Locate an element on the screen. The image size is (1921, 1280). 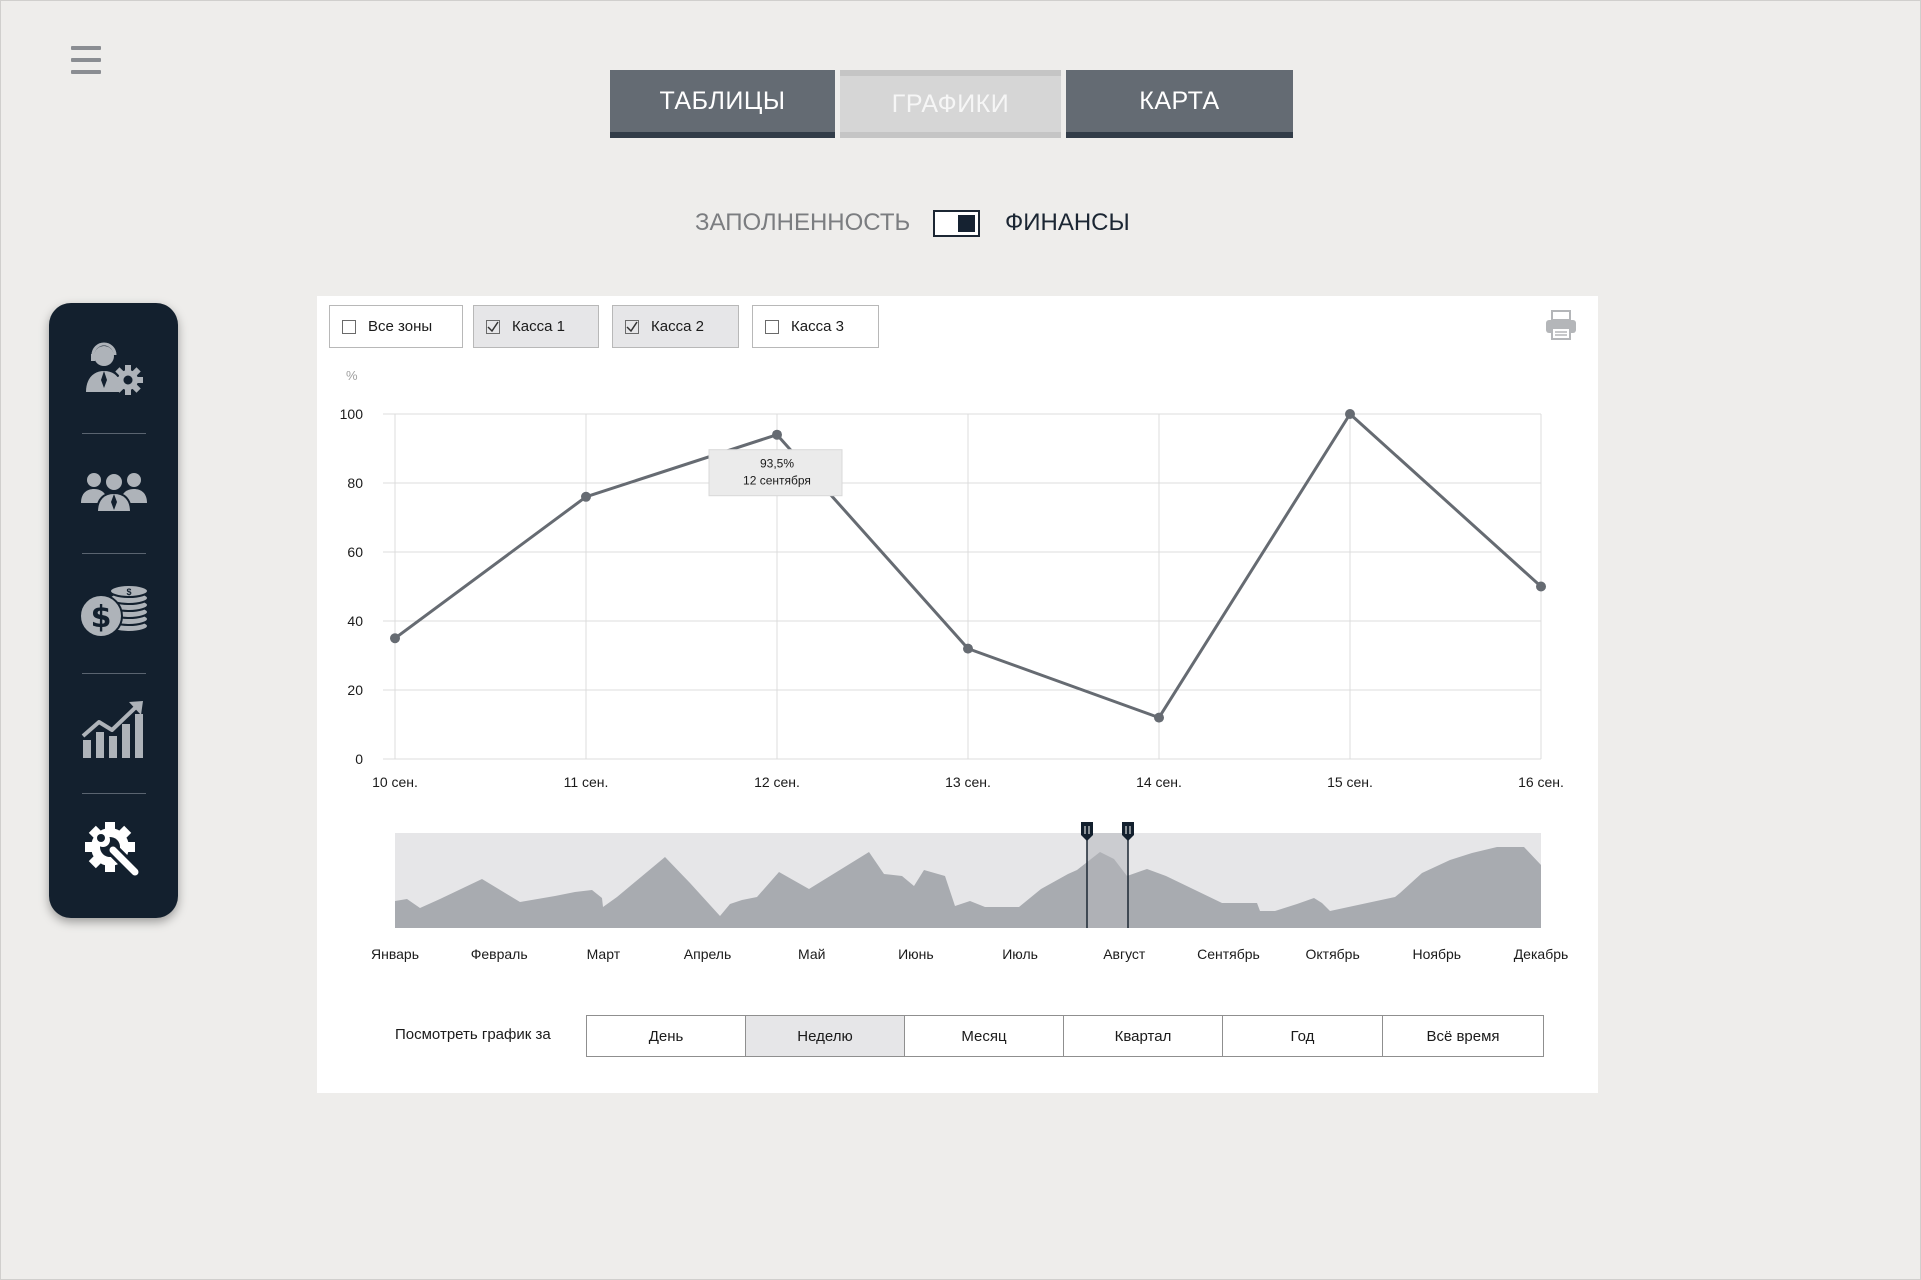
y-tick-label: 60 is located at coordinates (355, 552).